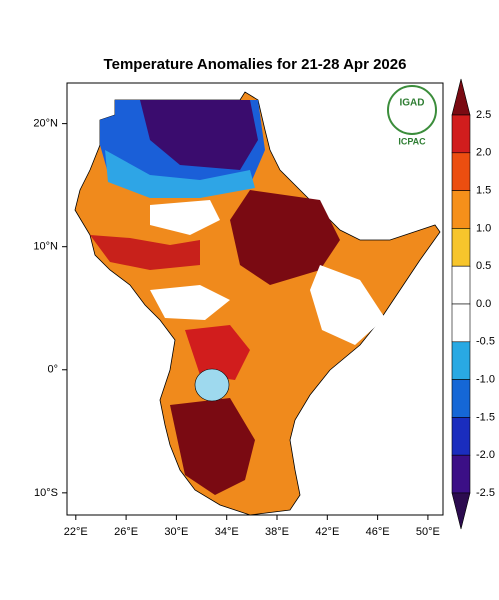 This screenshot has width=499, height=600. Describe the element at coordinates (145, 252) in the screenshot. I see `region-red-west` at that location.